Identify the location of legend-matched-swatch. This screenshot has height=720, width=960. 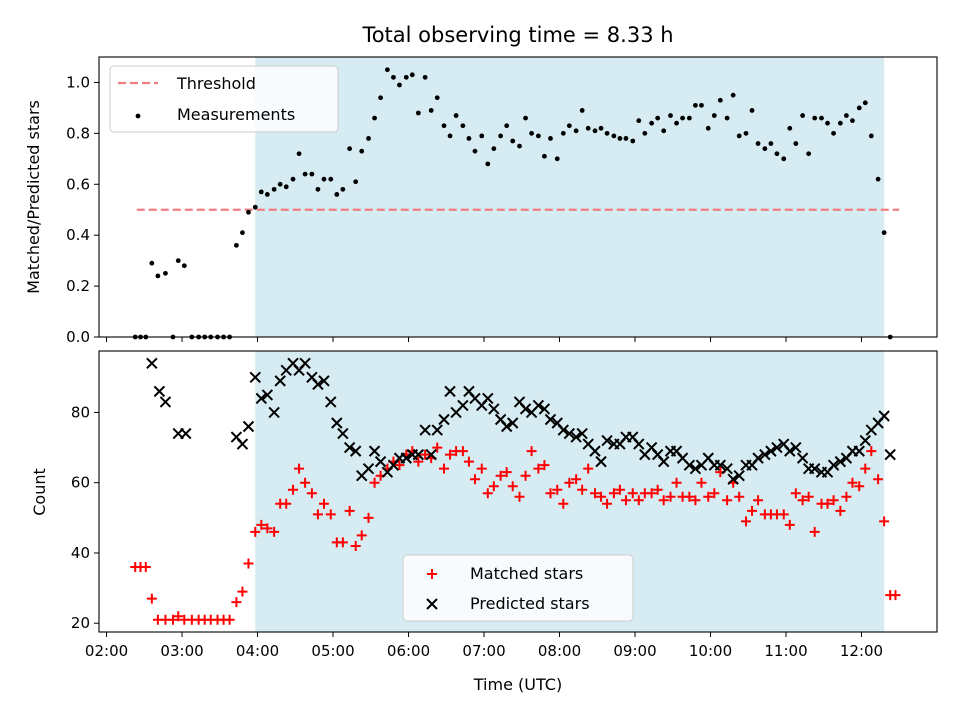
(432, 574).